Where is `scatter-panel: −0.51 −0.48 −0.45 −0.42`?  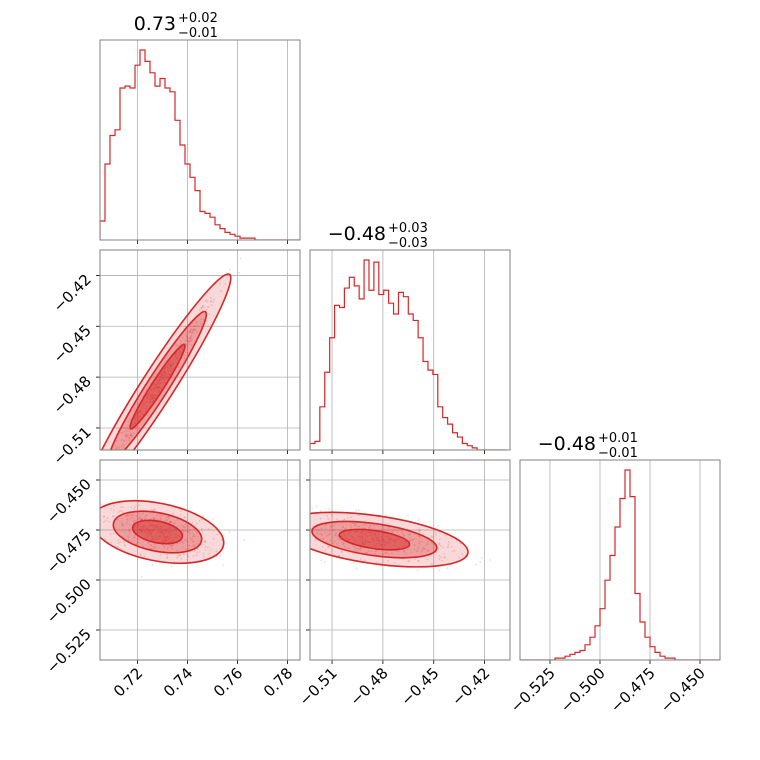
scatter-panel: −0.51 −0.48 −0.45 −0.42 is located at coordinates (175, 380).